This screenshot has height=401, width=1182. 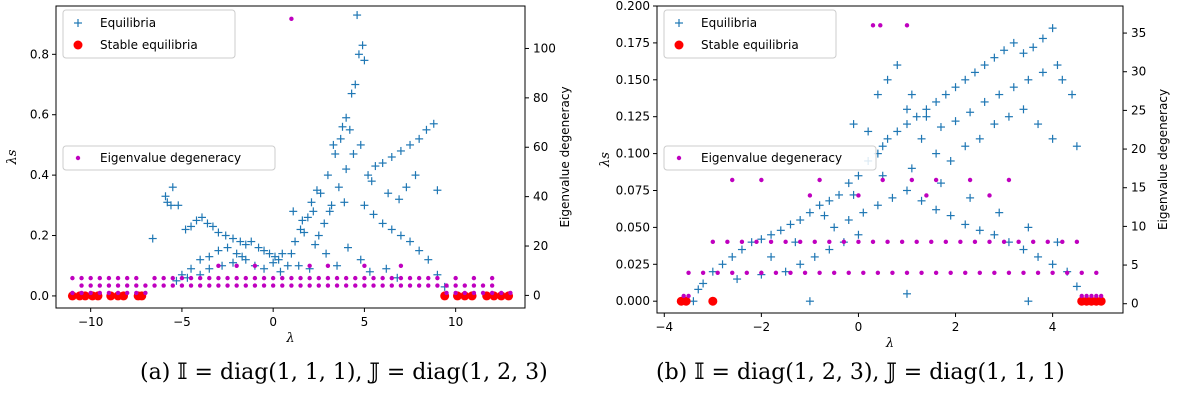 What do you see at coordinates (149, 45) in the screenshot?
I see `legend-label: Stable equilibria` at bounding box center [149, 45].